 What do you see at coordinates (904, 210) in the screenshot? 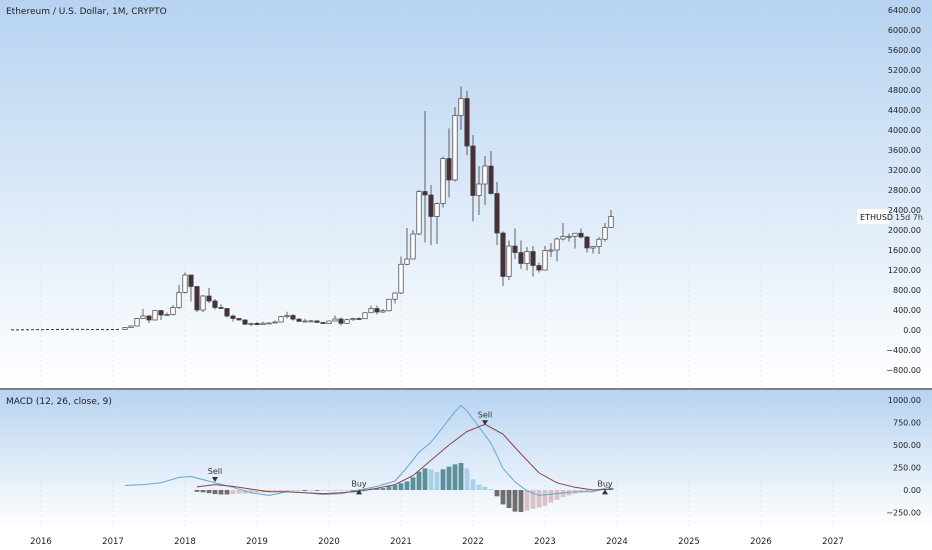
I see `price-tick-label: 2400.00` at bounding box center [904, 210].